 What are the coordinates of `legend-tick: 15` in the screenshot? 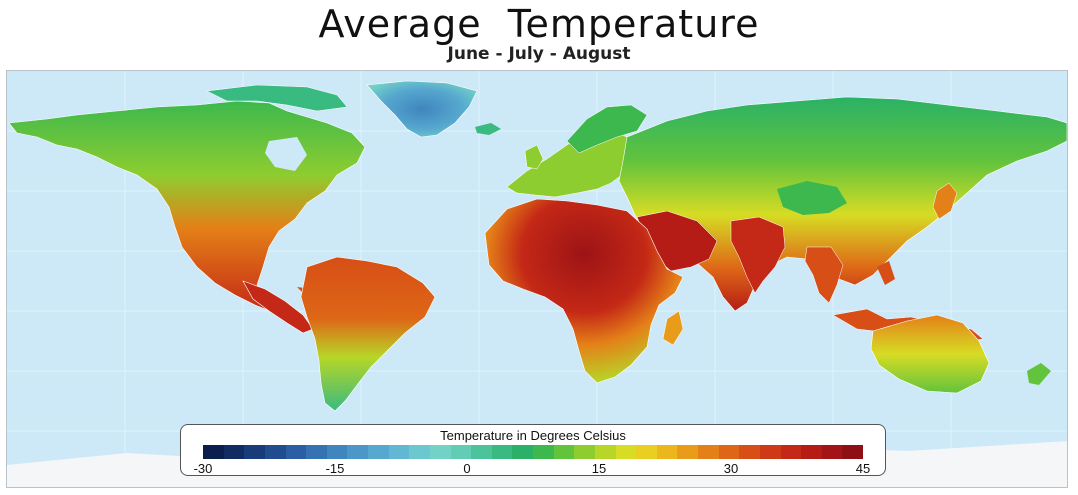 It's located at (599, 468).